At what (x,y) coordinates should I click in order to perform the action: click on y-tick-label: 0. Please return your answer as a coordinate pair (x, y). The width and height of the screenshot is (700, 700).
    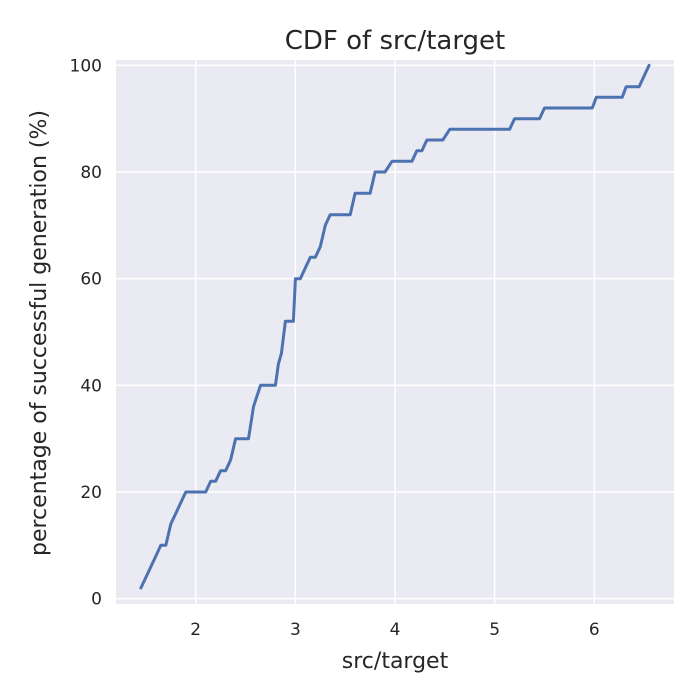
    Looking at the image, I should click on (96, 600).